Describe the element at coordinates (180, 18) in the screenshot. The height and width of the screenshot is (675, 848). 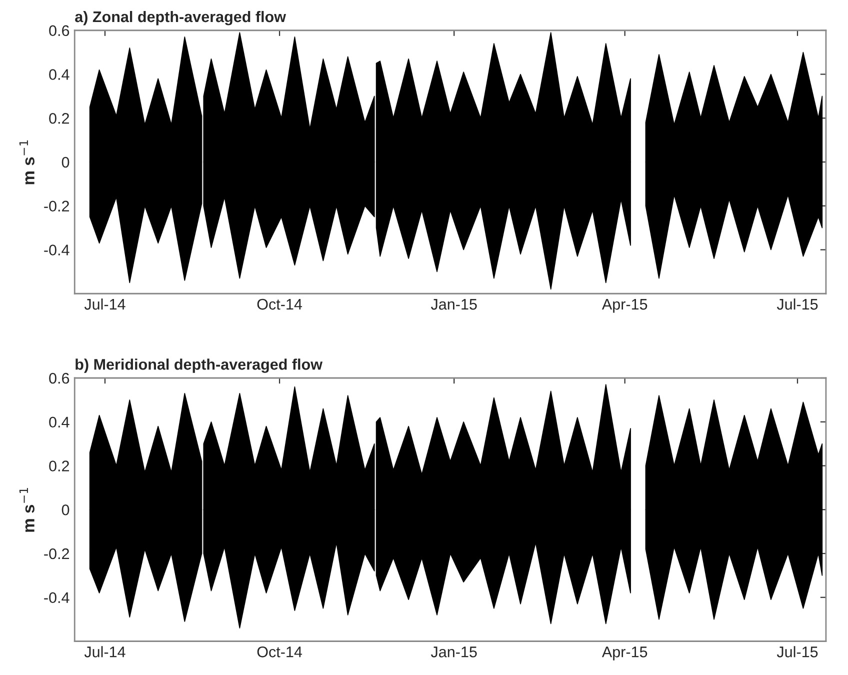
I see `chart-title: a) Zonal depth-averaged flow` at that location.